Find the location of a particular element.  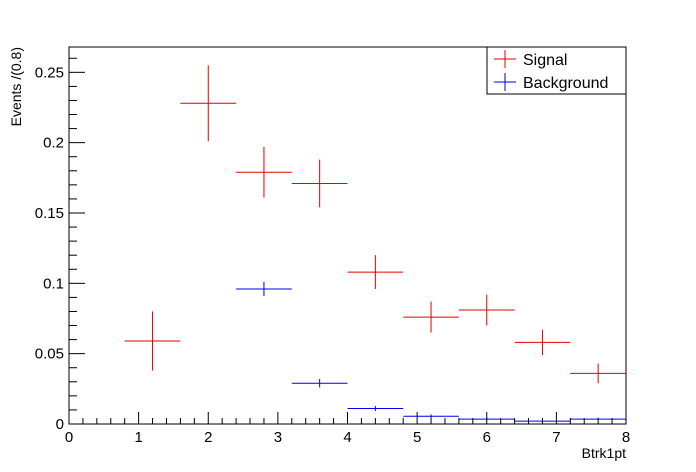

y-tick-label: 0.25 is located at coordinates (49, 72).